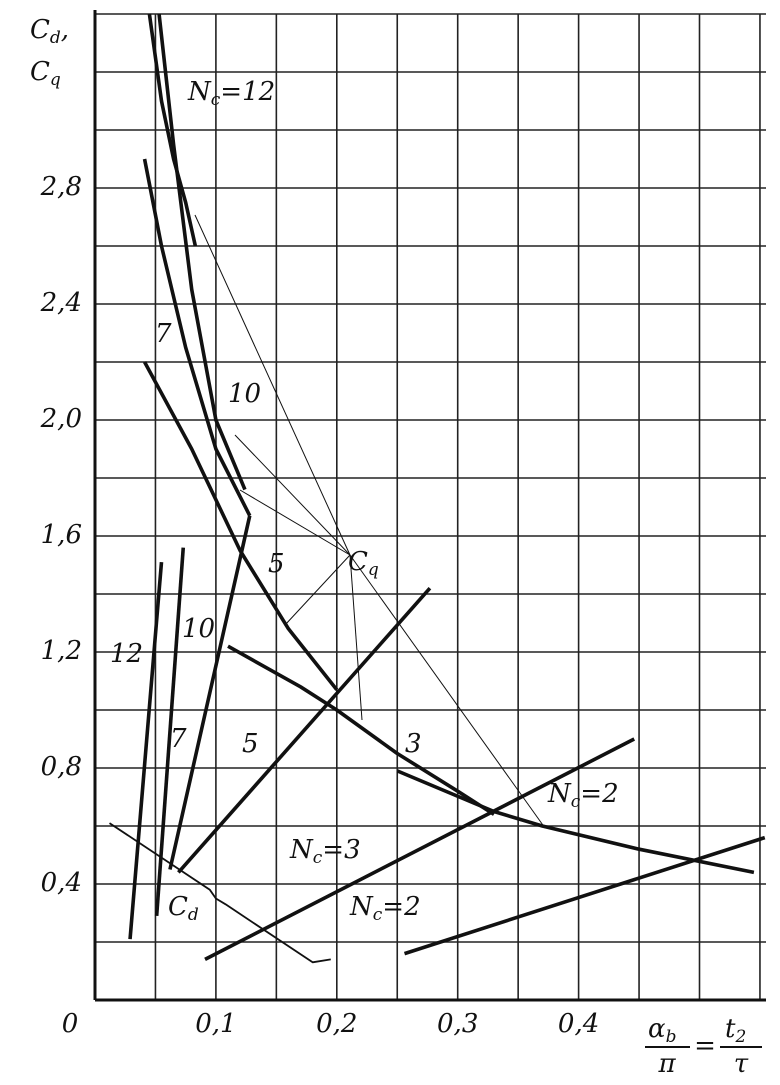  I want to click on label-part: =3, so click(341, 850).